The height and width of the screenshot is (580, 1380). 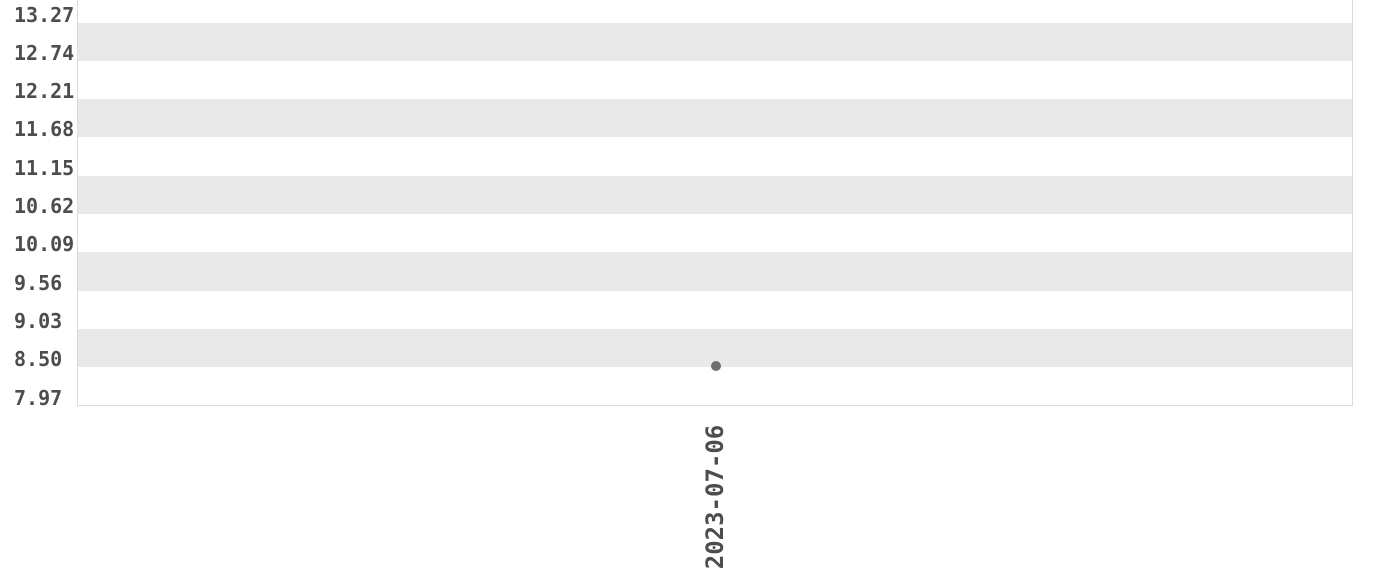 I want to click on y-tick-label: 12.21, so click(x=44, y=91).